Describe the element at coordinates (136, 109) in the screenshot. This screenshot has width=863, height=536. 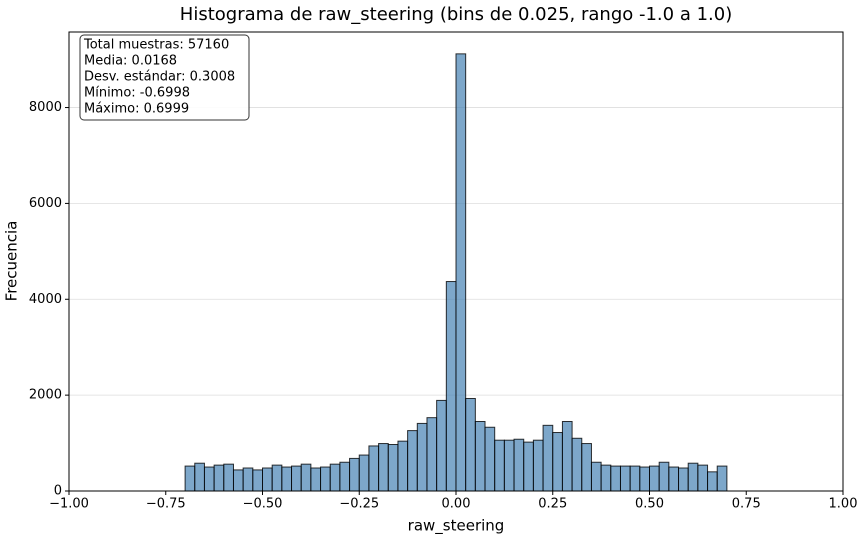
I see `stats-line: Máximo: 0.6999` at that location.